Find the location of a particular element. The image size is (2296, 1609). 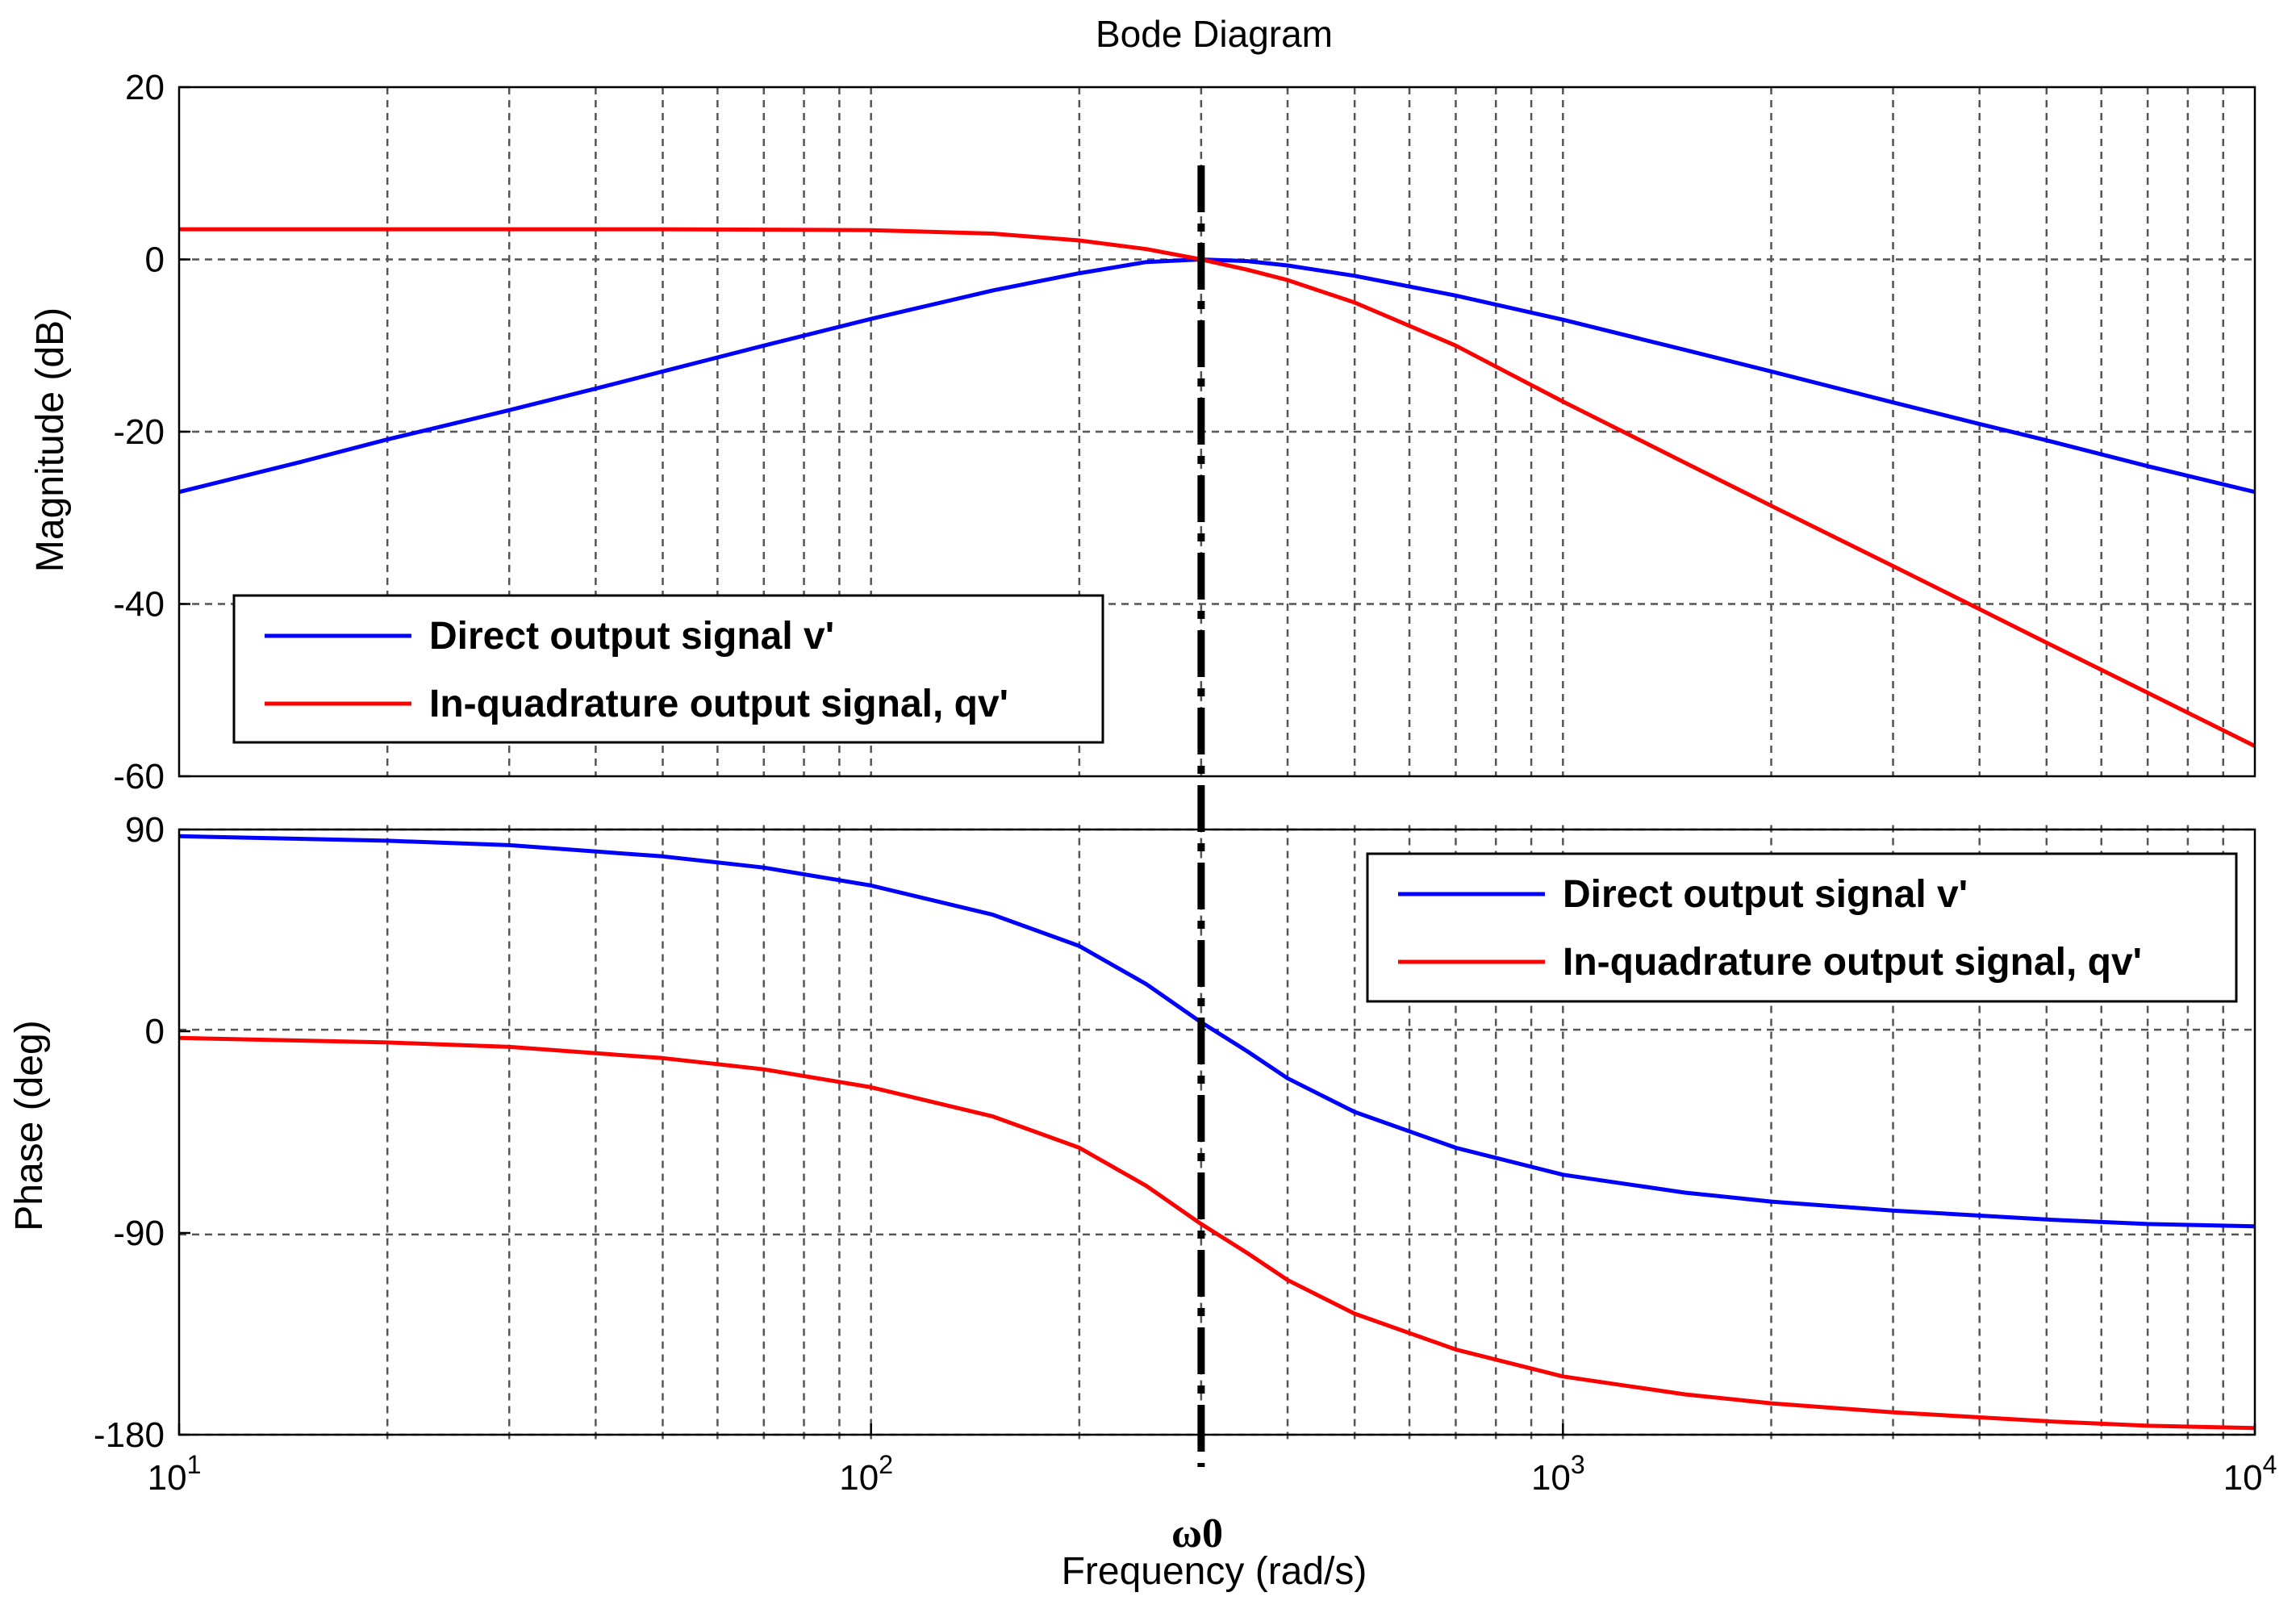

x-tick-label: 10² is located at coordinates (866, 1474).